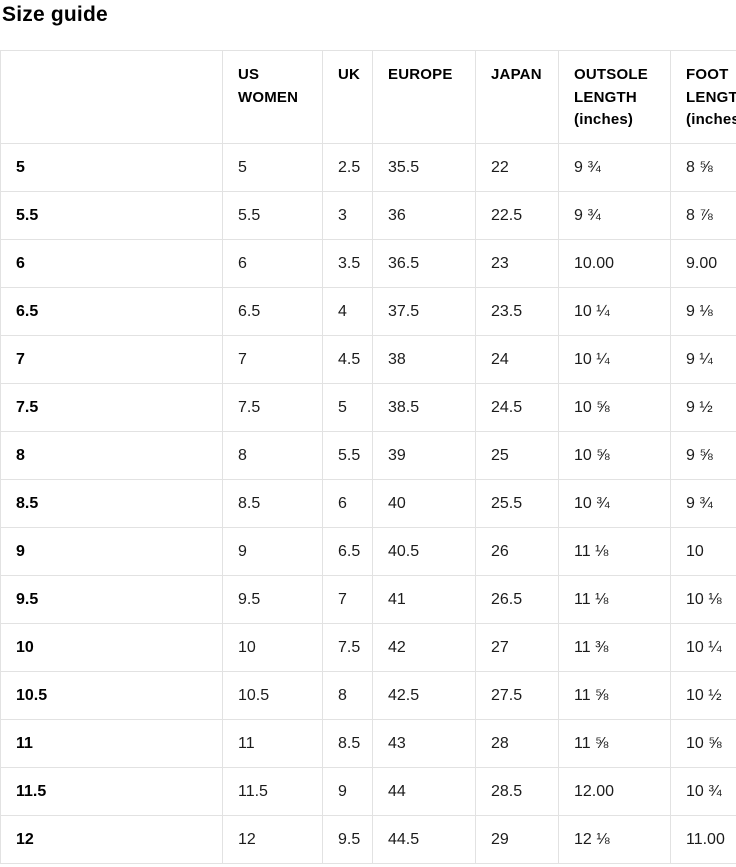 Image resolution: width=736 pixels, height=867 pixels. I want to click on table-cell: 43, so click(424, 743).